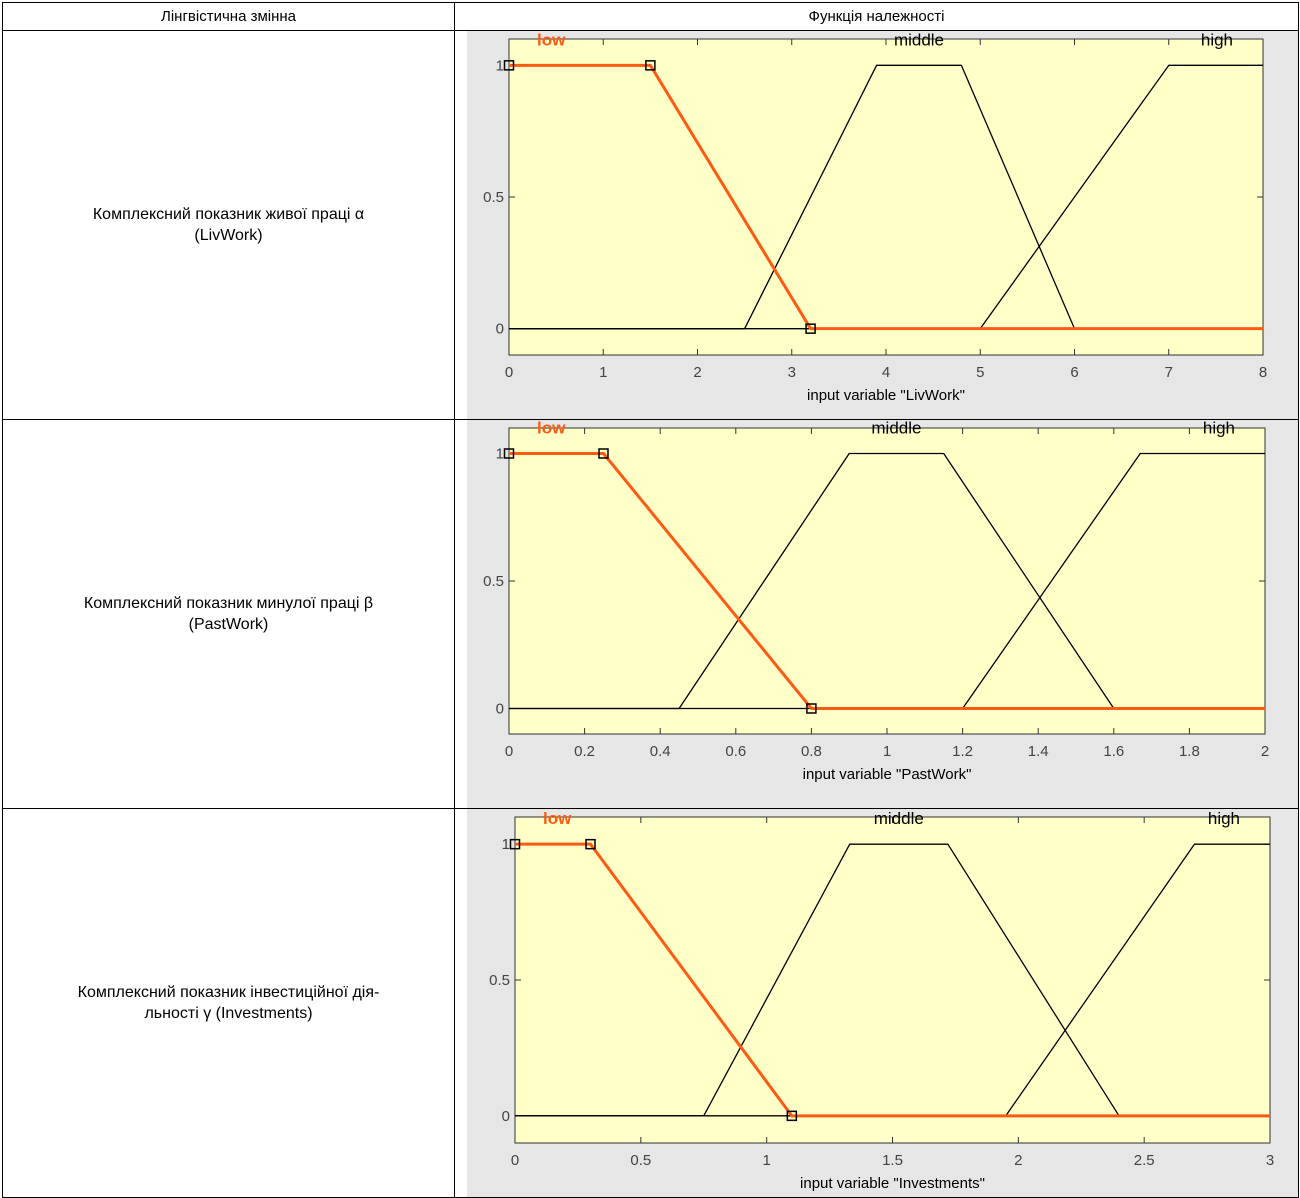 Image resolution: width=1300 pixels, height=1198 pixels. Describe the element at coordinates (1189, 751) in the screenshot. I see `x-tick-label: 1.8` at that location.